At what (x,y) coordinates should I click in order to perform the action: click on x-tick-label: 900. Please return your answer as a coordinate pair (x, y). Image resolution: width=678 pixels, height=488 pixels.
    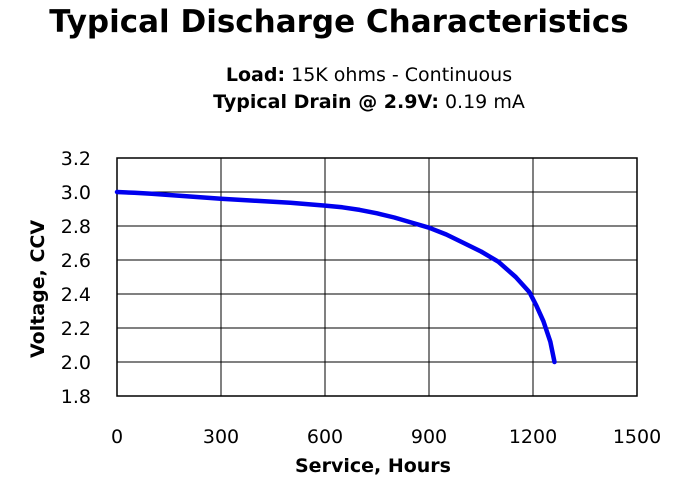
    Looking at the image, I should click on (429, 437).